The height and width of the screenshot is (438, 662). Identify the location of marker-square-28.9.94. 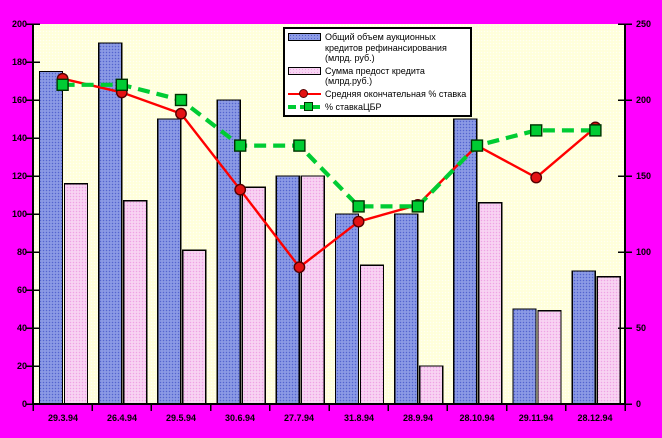
(417, 206).